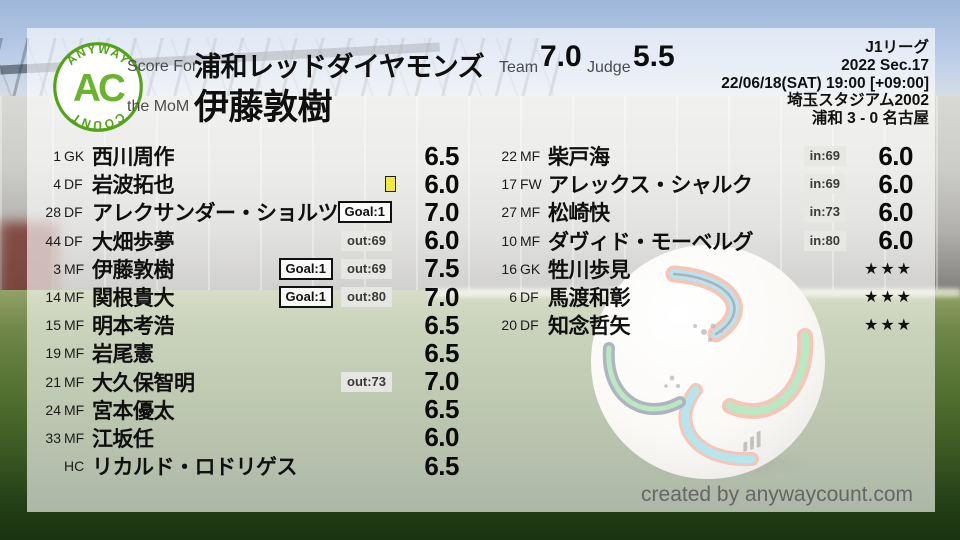  What do you see at coordinates (589, 270) in the screenshot?
I see `player-name: 牲川歩見` at bounding box center [589, 270].